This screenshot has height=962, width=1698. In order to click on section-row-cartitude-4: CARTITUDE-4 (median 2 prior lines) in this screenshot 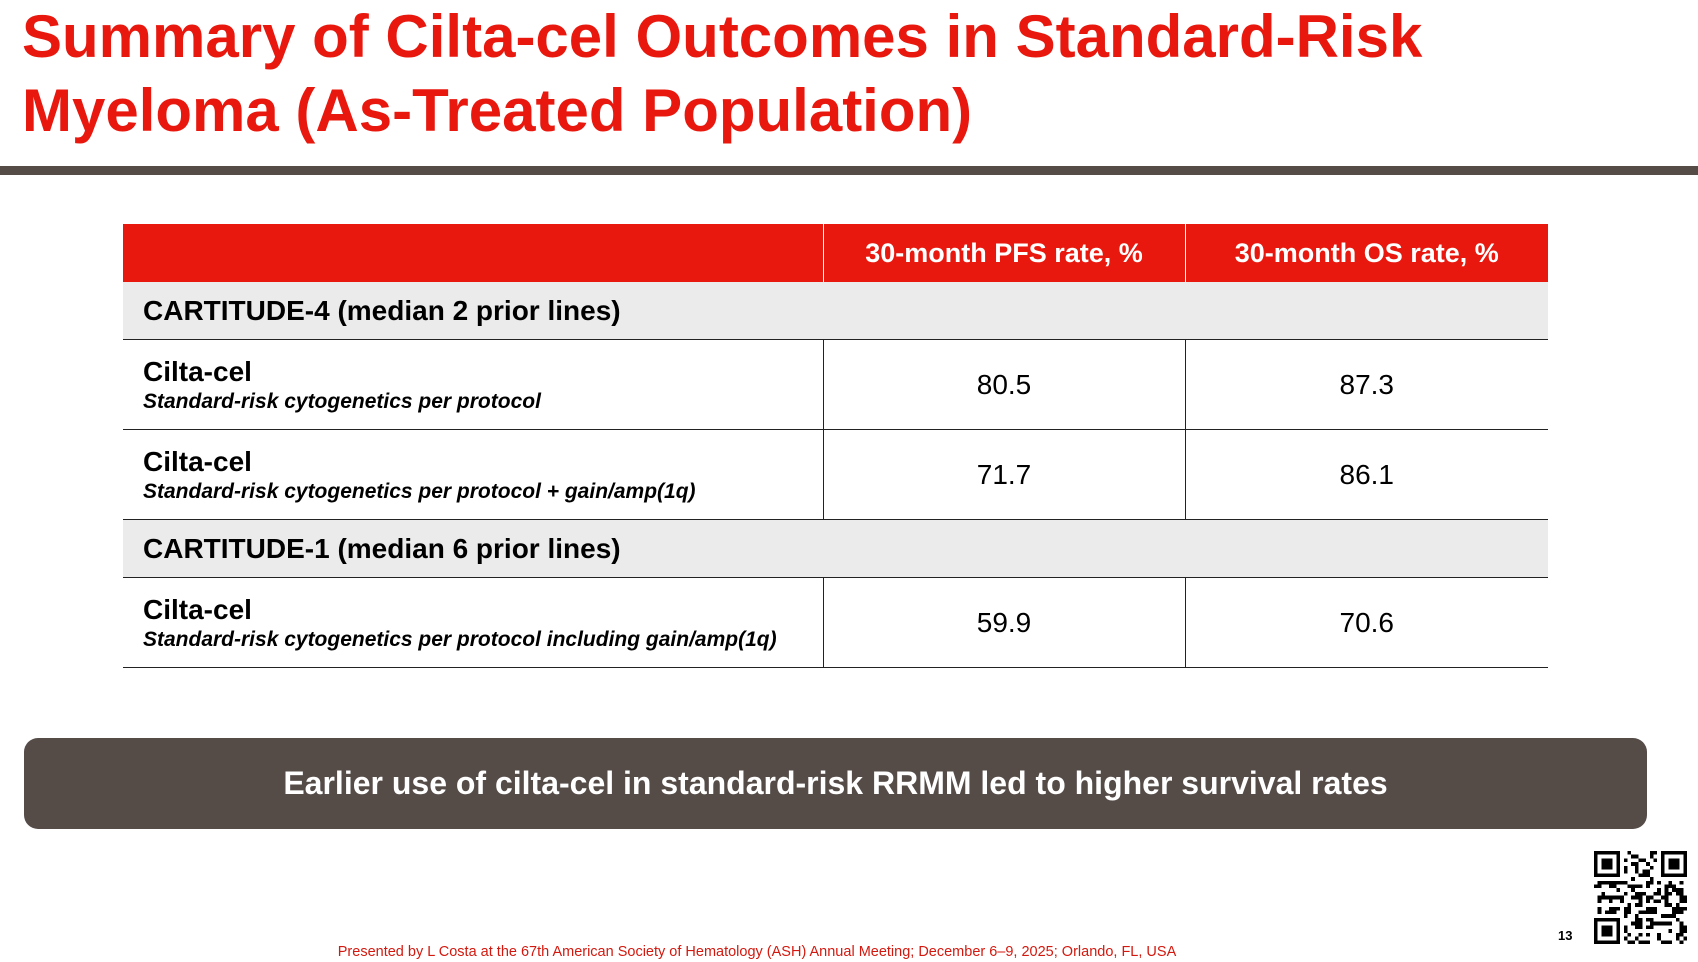, I will do `click(835, 311)`.